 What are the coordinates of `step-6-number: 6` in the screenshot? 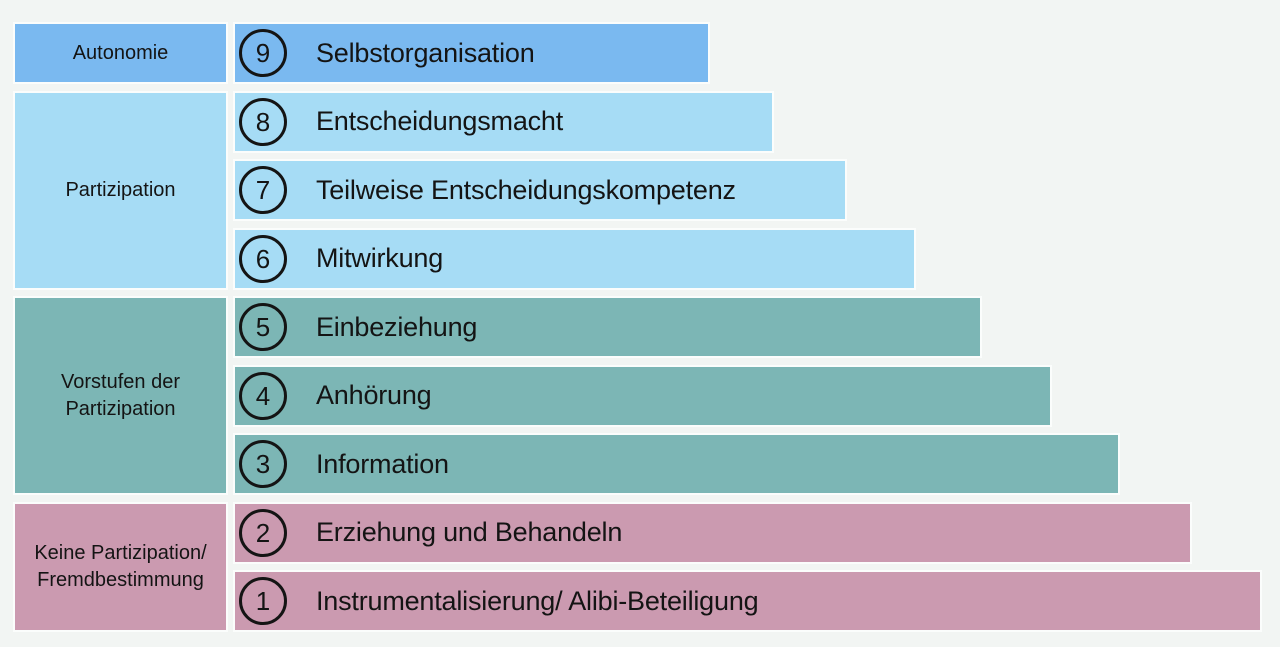 It's located at (263, 258).